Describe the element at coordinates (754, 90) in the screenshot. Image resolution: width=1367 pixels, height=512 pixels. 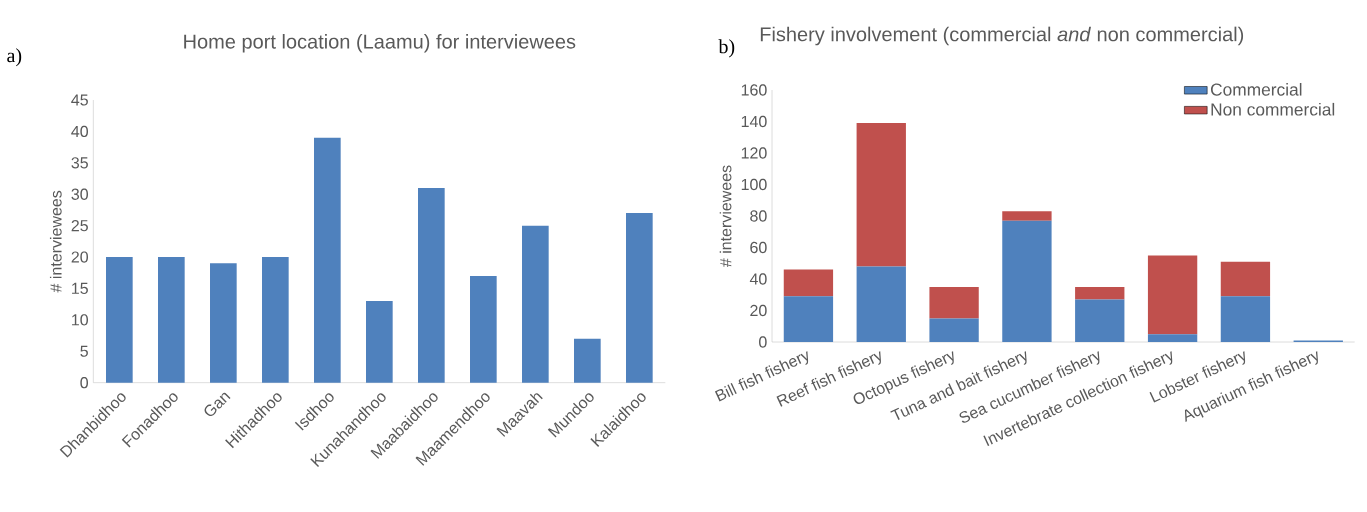
I see `y-tick-label: 160` at that location.